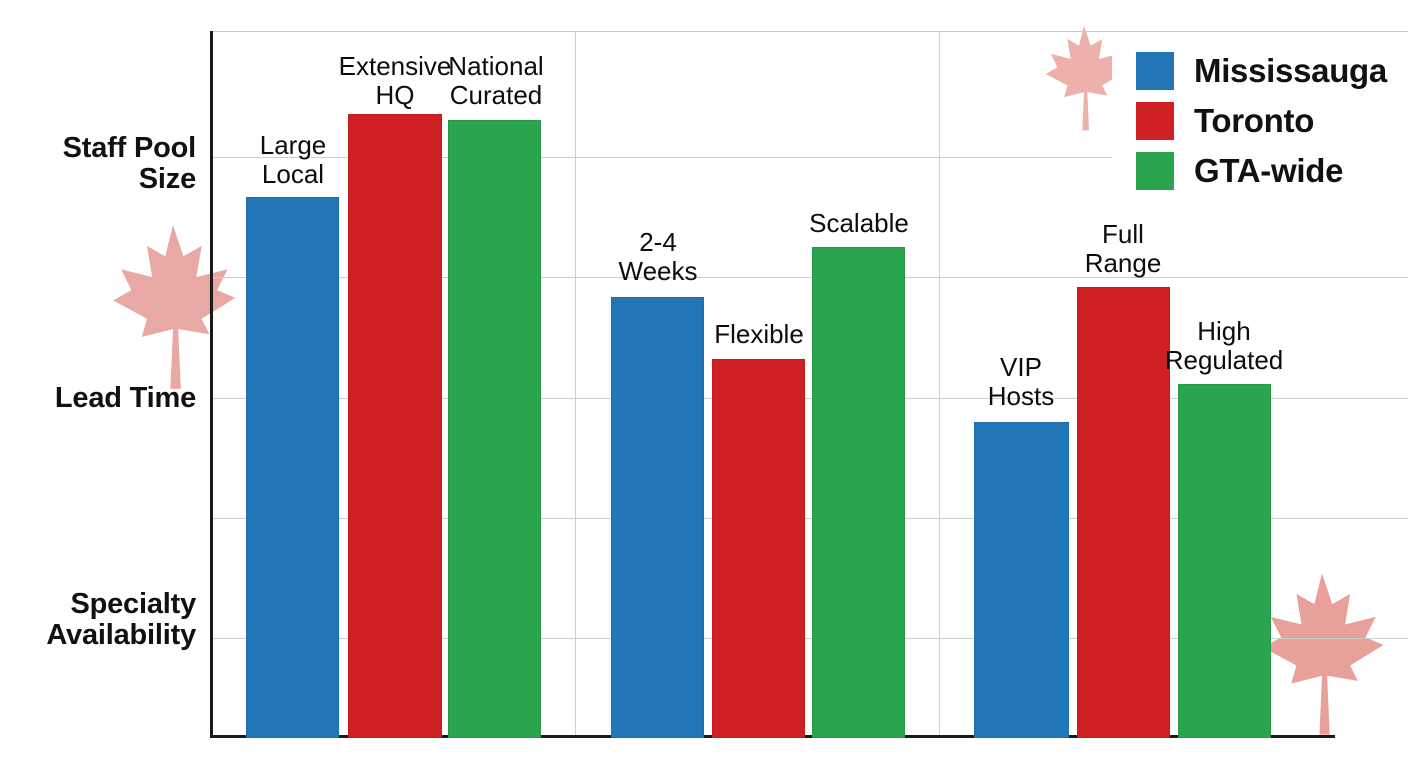  What do you see at coordinates (121, 620) in the screenshot?
I see `y-axis-label-specialty-availability: Specialty Availability` at bounding box center [121, 620].